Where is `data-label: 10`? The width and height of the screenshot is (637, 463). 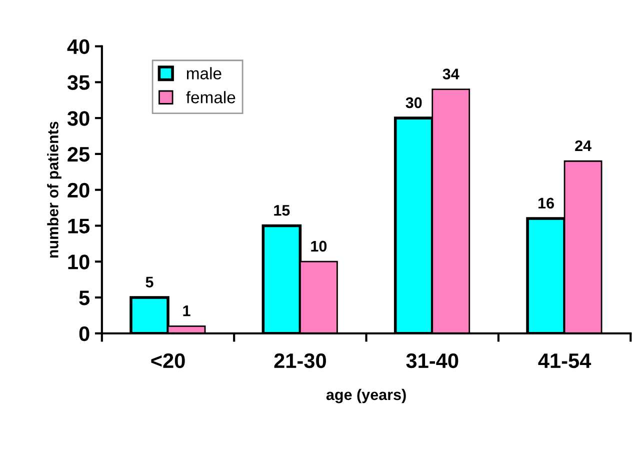 data-label: 10 is located at coordinates (319, 246).